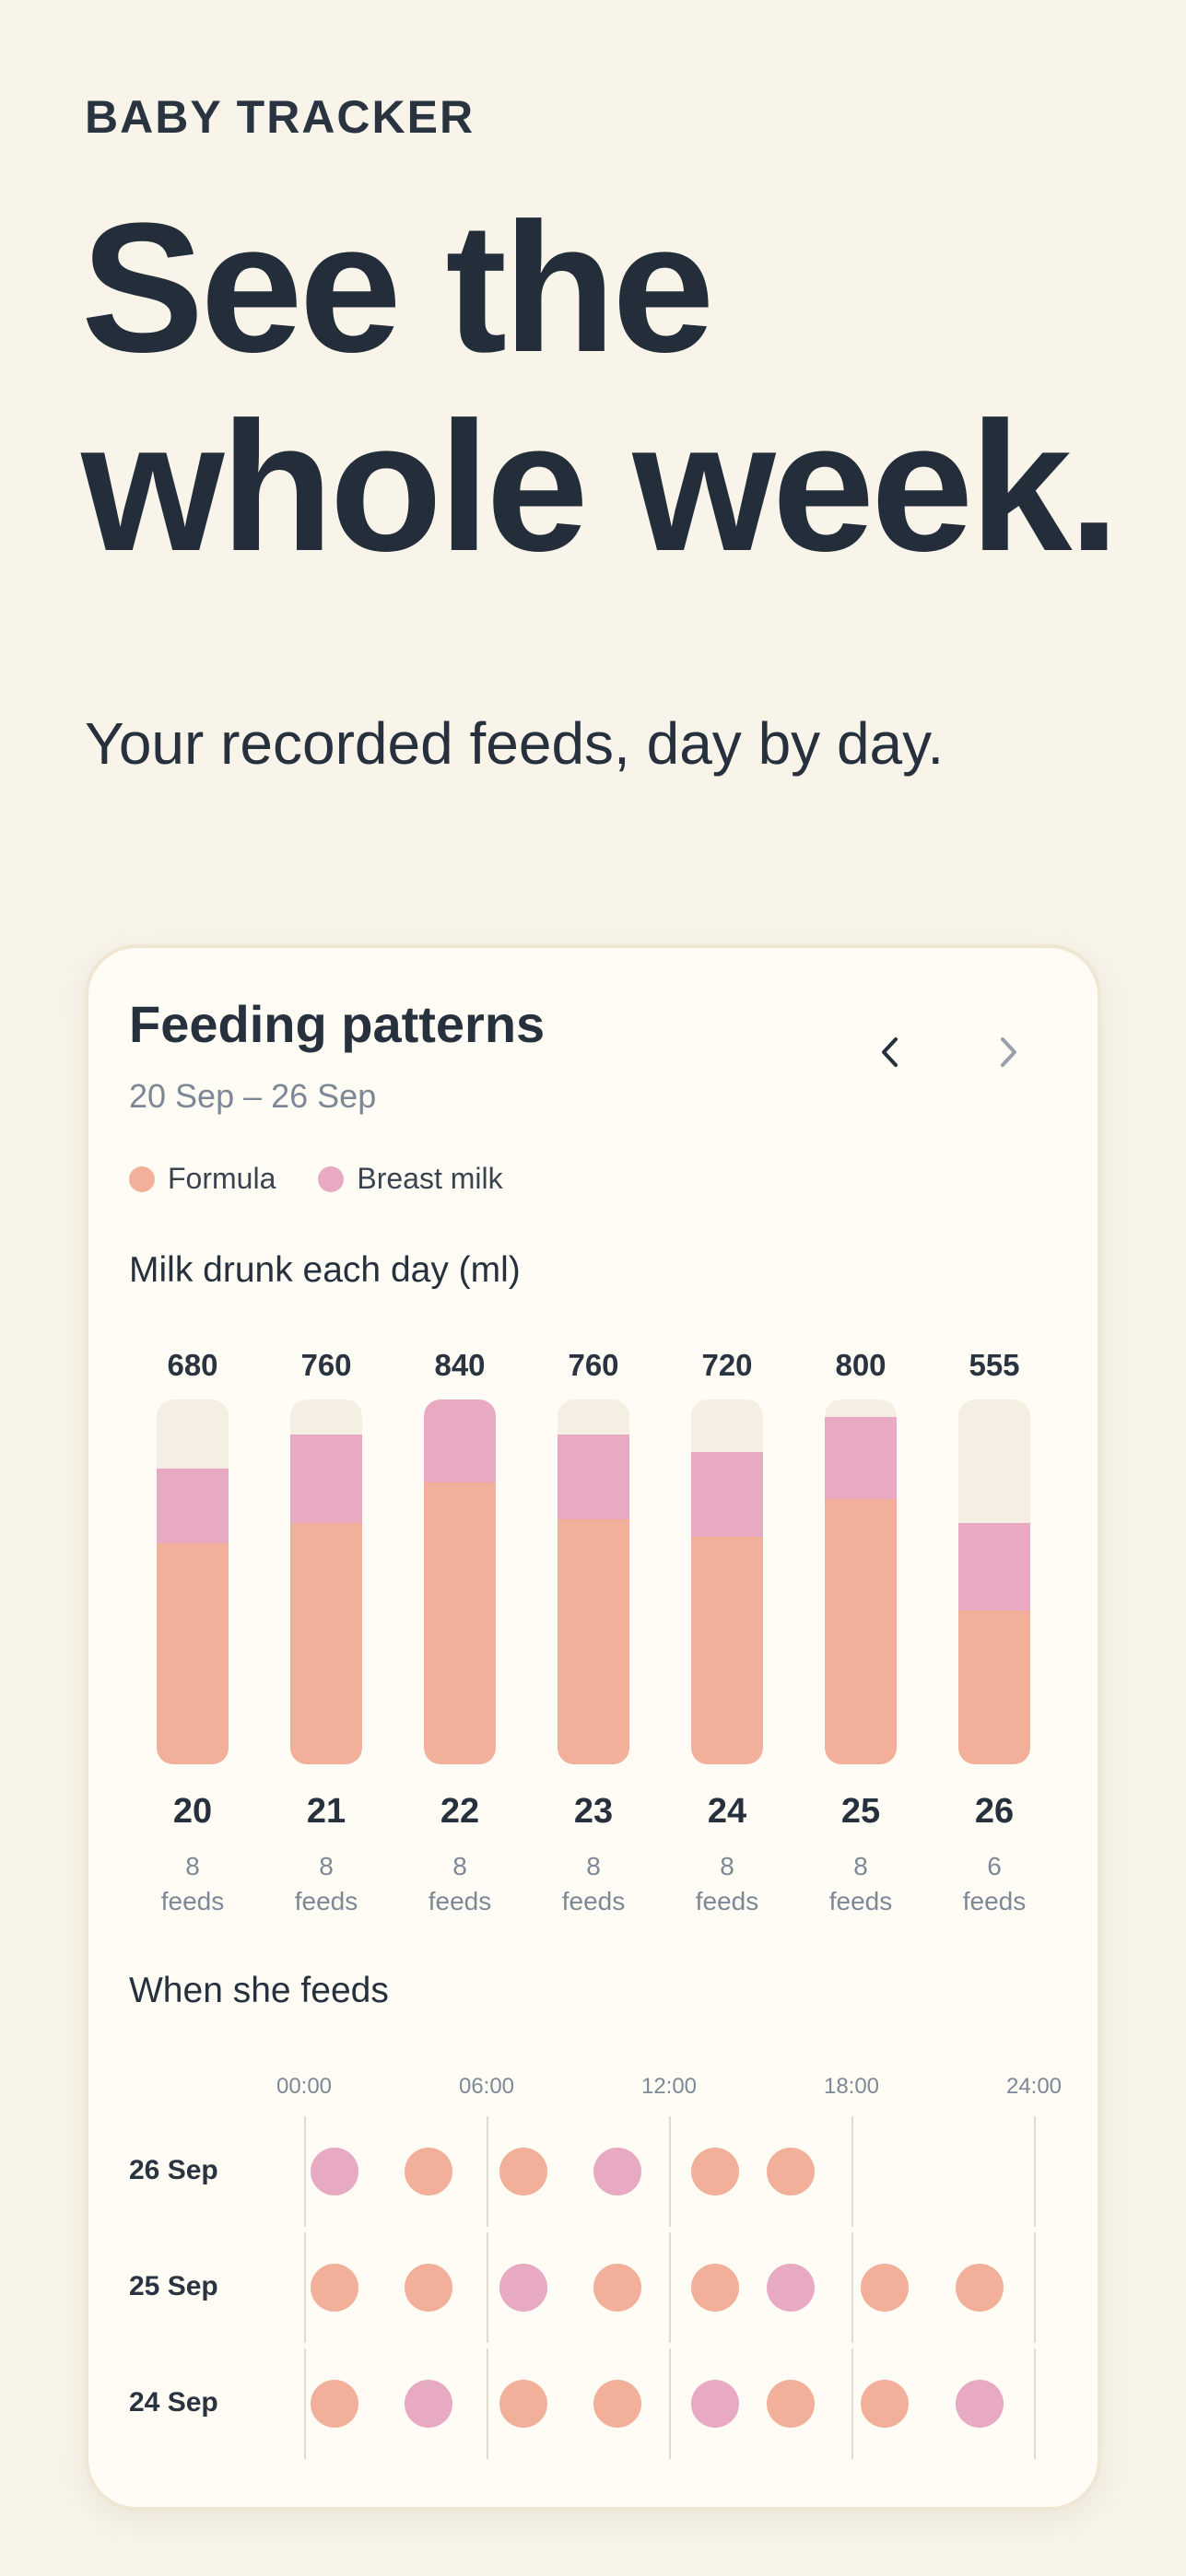 The width and height of the screenshot is (1186, 2576). What do you see at coordinates (860, 1811) in the screenshot?
I see `bar-day-label: 25` at bounding box center [860, 1811].